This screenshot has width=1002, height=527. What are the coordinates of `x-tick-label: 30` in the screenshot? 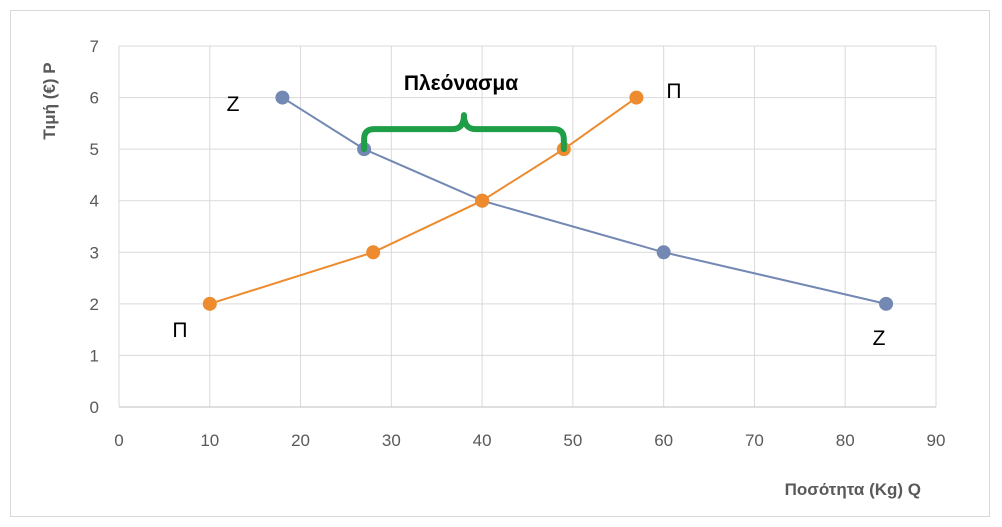 It's located at (391, 440).